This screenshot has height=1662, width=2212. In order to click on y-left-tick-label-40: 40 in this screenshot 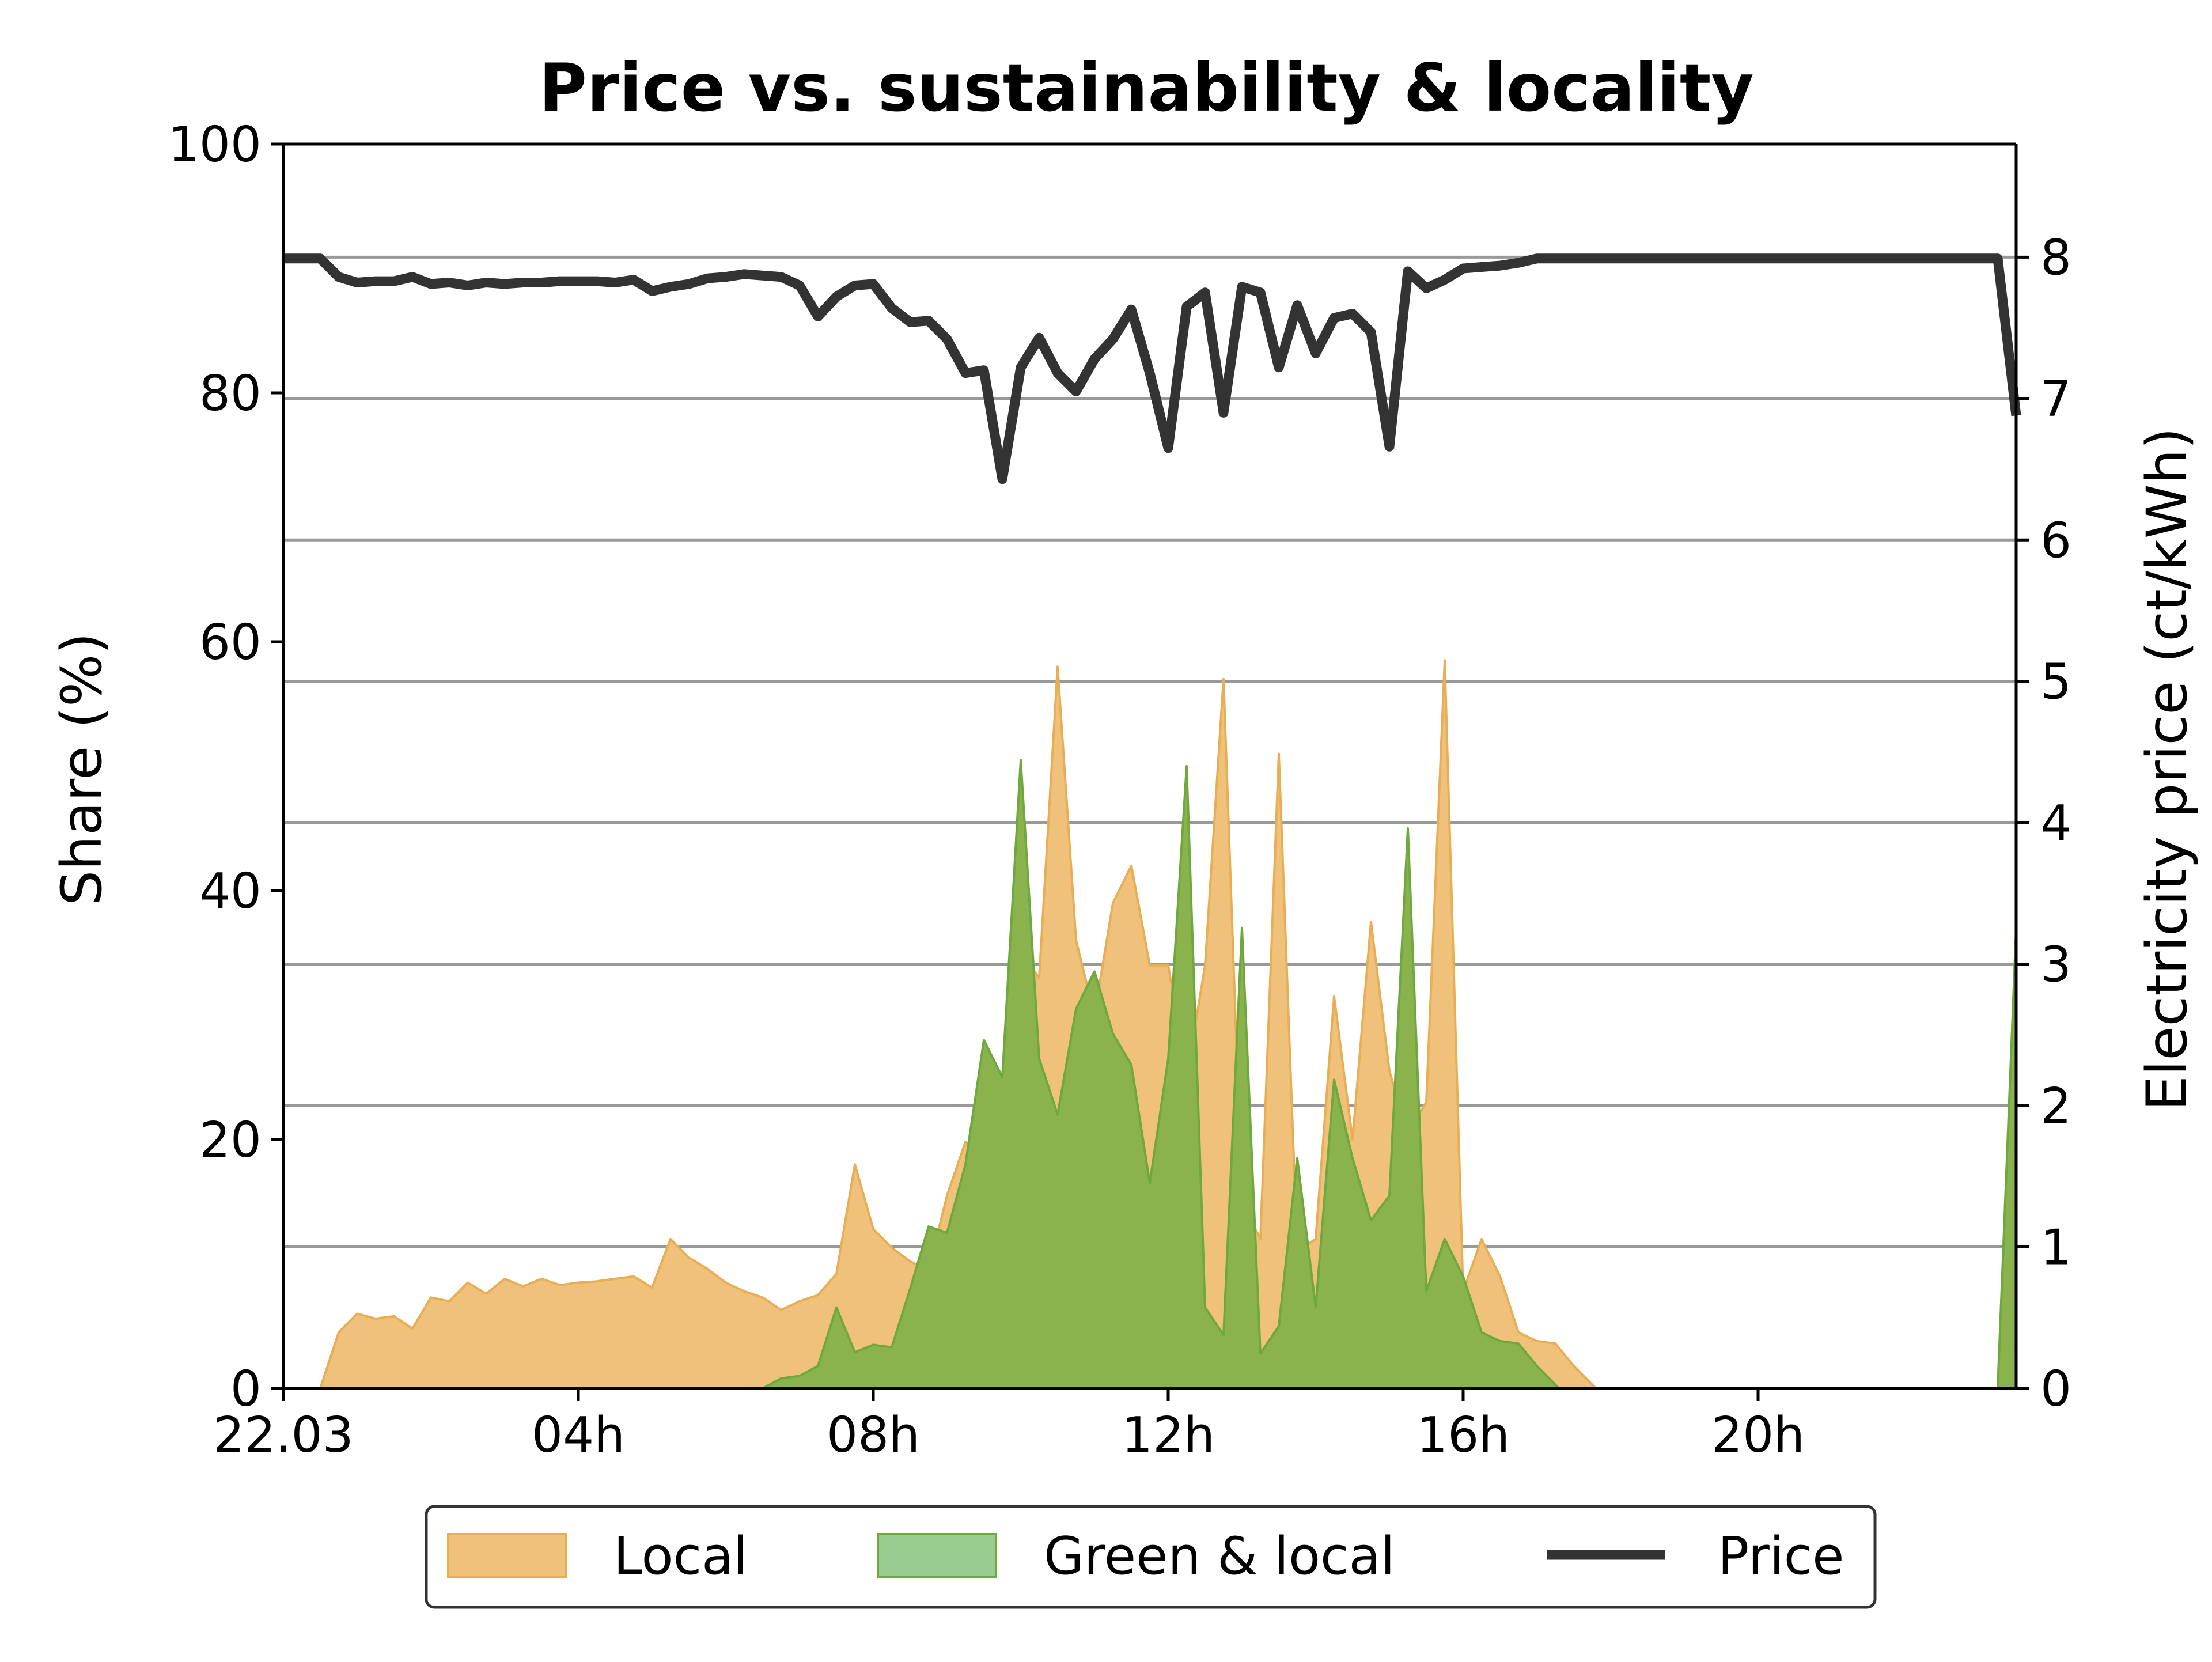, I will do `click(230, 892)`.